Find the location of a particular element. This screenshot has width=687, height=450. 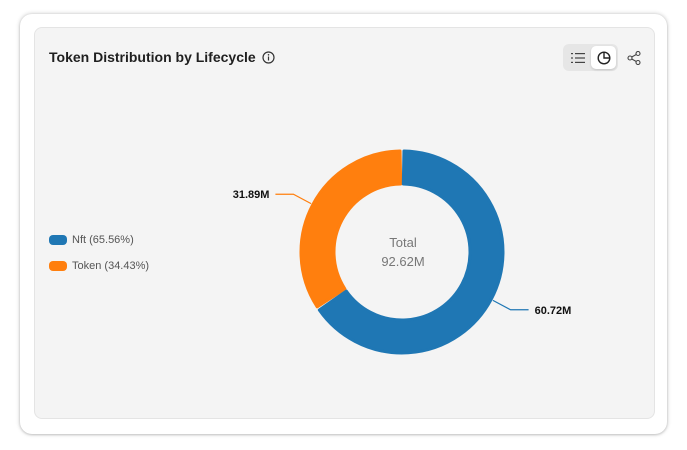

legend-item: Nft (65.56%) is located at coordinates (99, 240).